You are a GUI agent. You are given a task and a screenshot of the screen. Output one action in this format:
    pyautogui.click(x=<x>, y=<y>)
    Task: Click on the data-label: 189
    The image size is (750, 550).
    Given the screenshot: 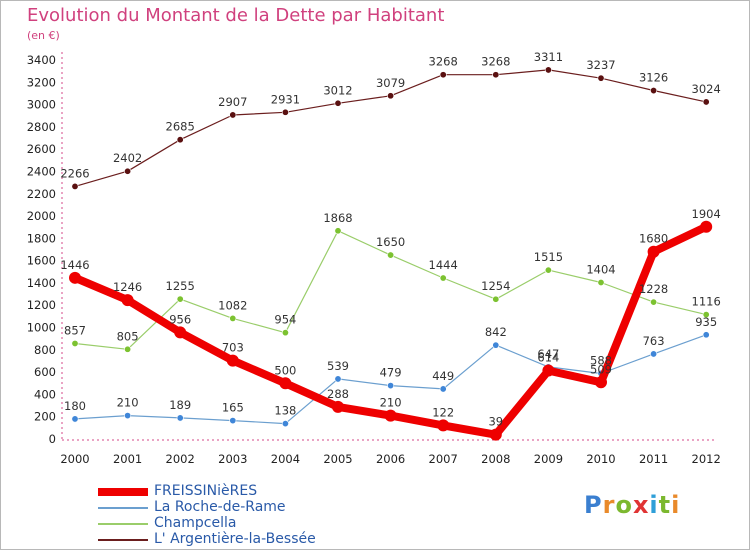 What is the action you would take?
    pyautogui.click(x=180, y=405)
    